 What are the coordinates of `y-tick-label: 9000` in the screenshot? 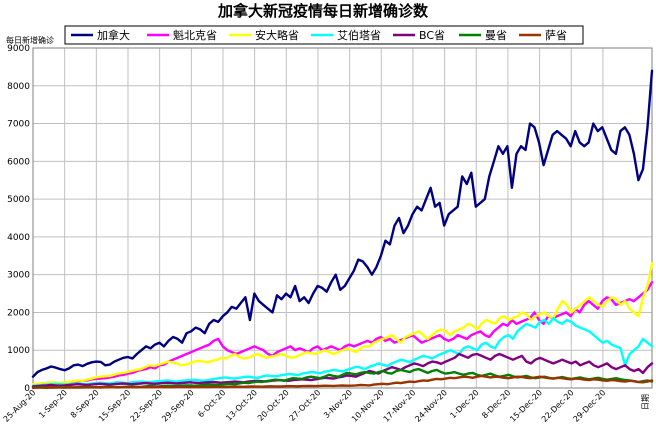 It's located at (18, 49).